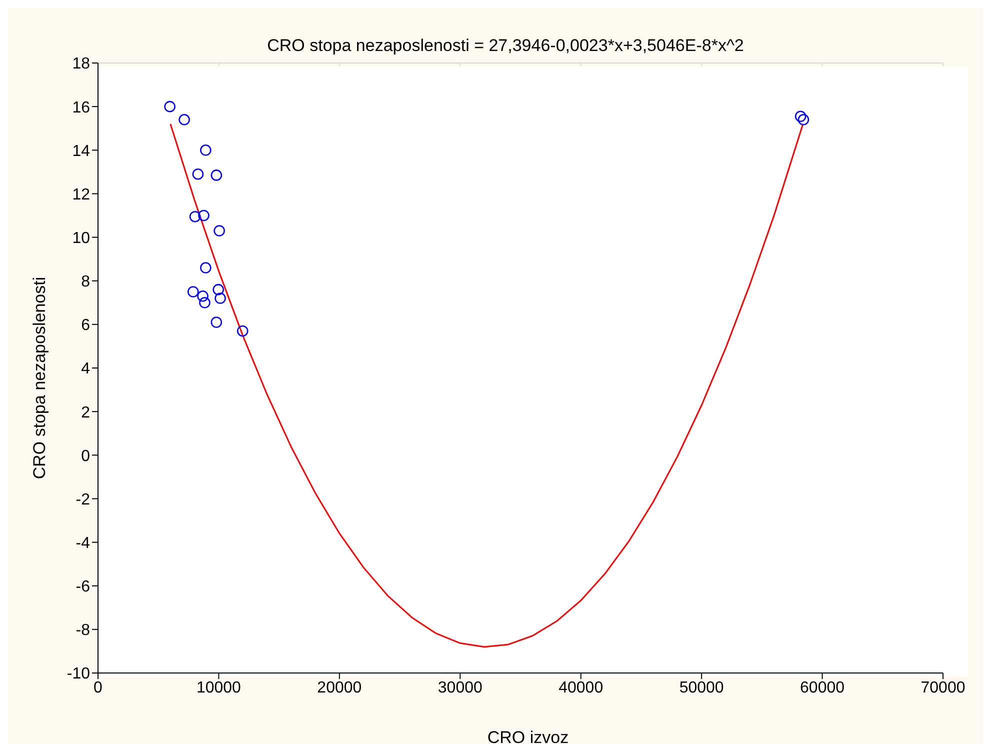 The image size is (995, 752). I want to click on x-tick-label: 70000, so click(943, 687).